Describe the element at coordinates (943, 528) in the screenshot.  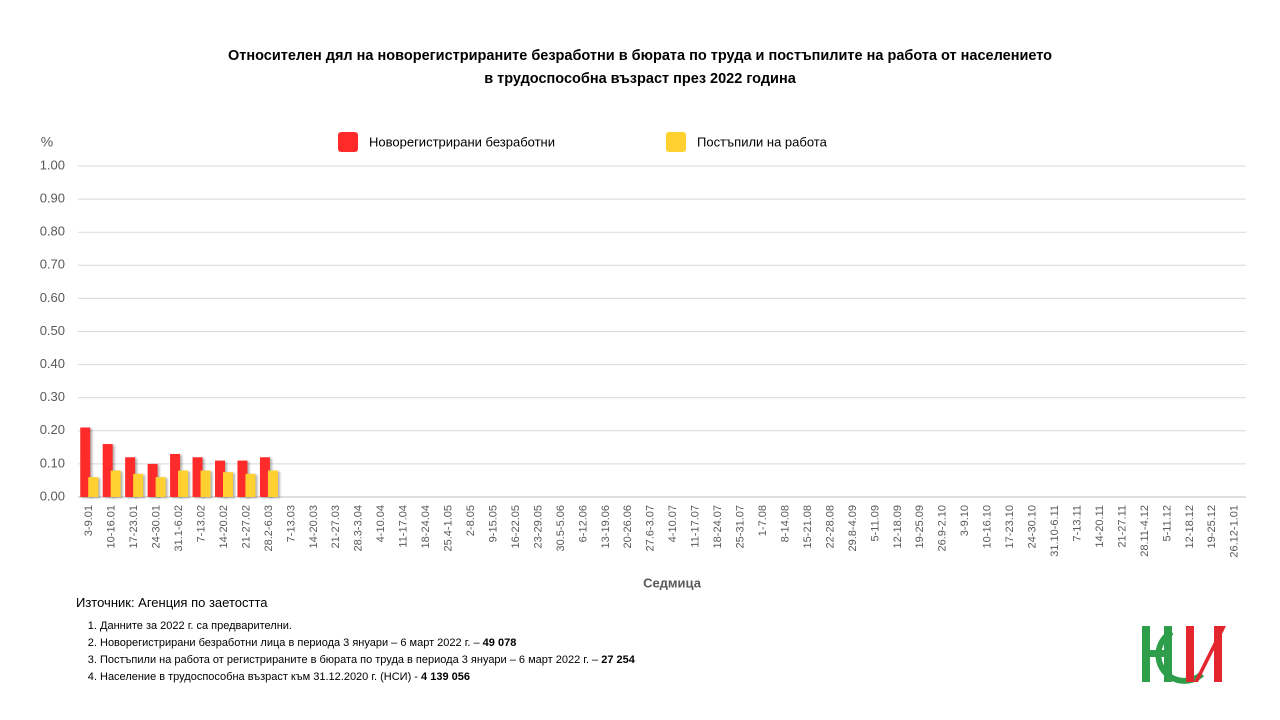
I see `x-tick-label: 26.9-2.10` at that location.